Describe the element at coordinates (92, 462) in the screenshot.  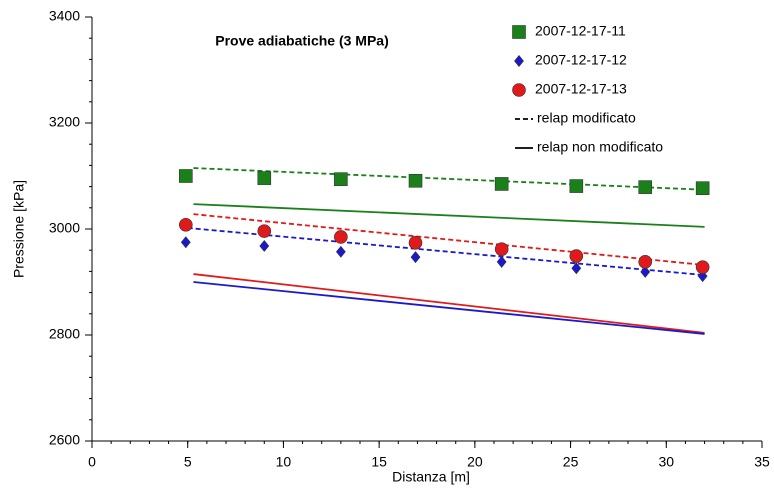
I see `x-tick-label: 0` at that location.